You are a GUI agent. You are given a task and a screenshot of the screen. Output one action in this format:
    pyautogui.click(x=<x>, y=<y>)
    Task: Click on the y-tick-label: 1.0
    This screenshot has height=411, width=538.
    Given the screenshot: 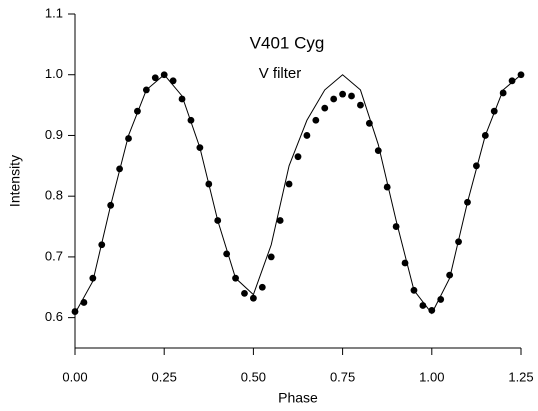 What is the action you would take?
    pyautogui.click(x=54, y=73)
    